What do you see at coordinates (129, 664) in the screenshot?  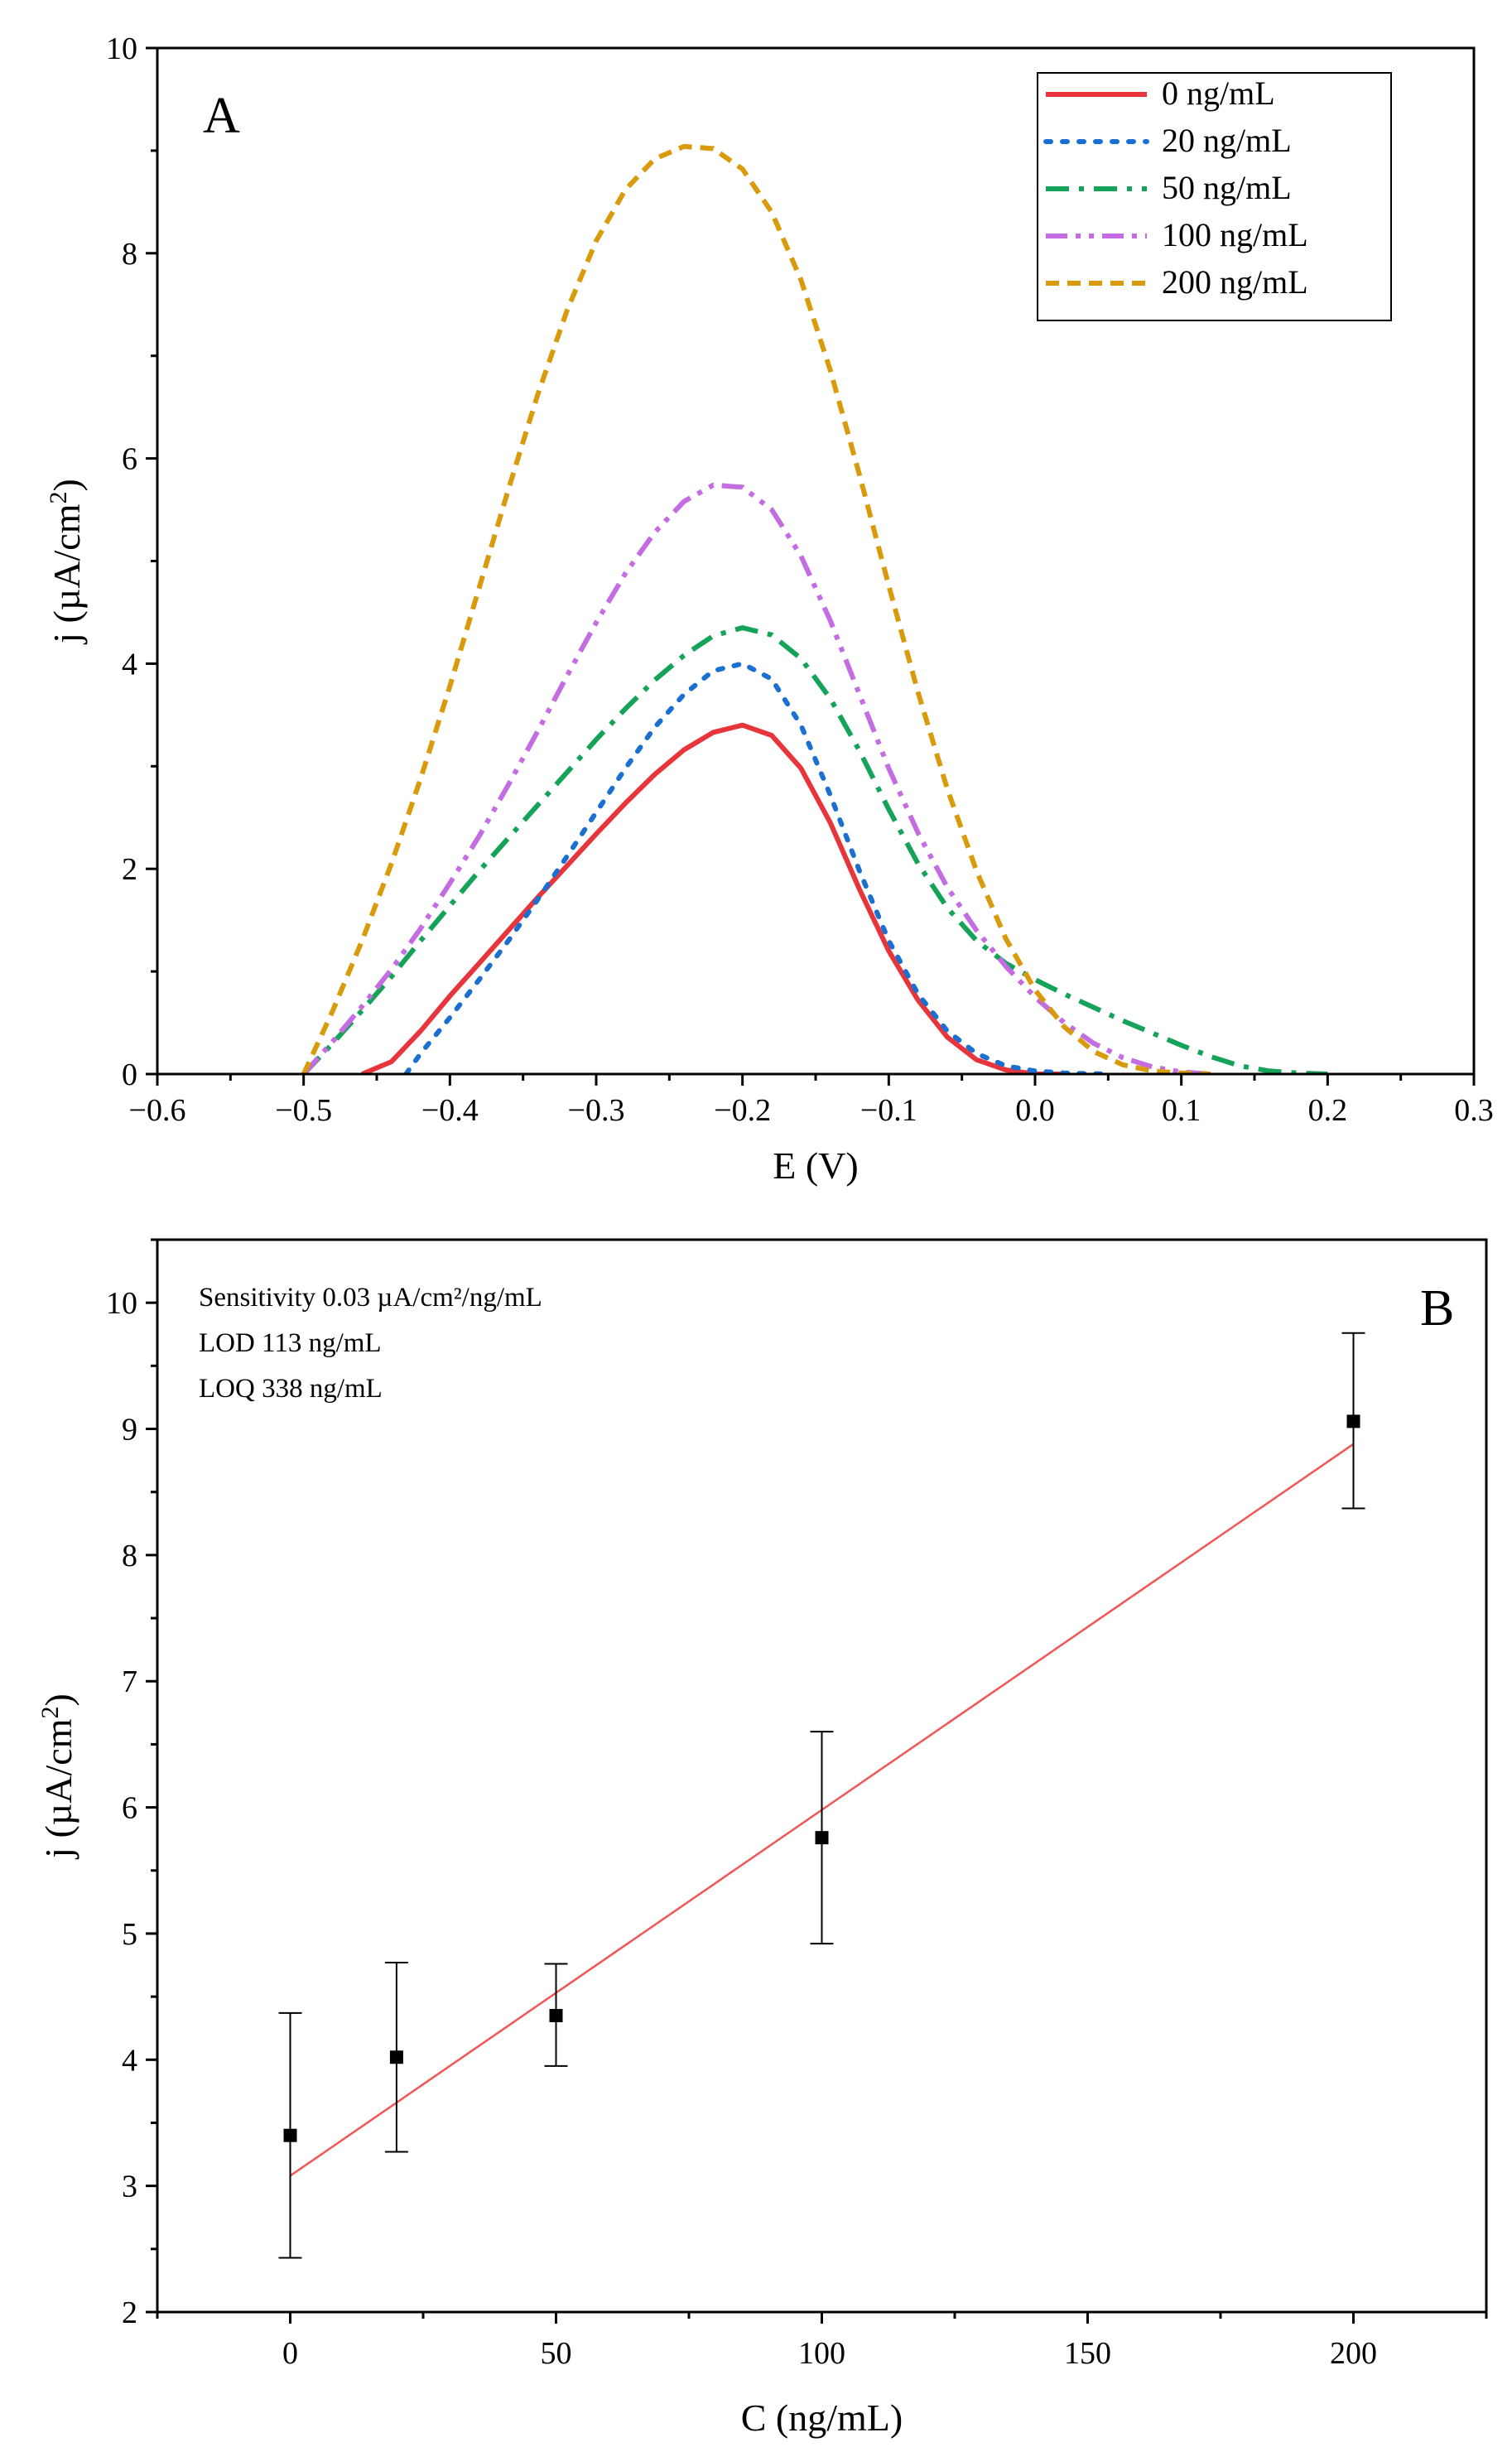 I see `panel-a-y-tick-label-2: 4` at bounding box center [129, 664].